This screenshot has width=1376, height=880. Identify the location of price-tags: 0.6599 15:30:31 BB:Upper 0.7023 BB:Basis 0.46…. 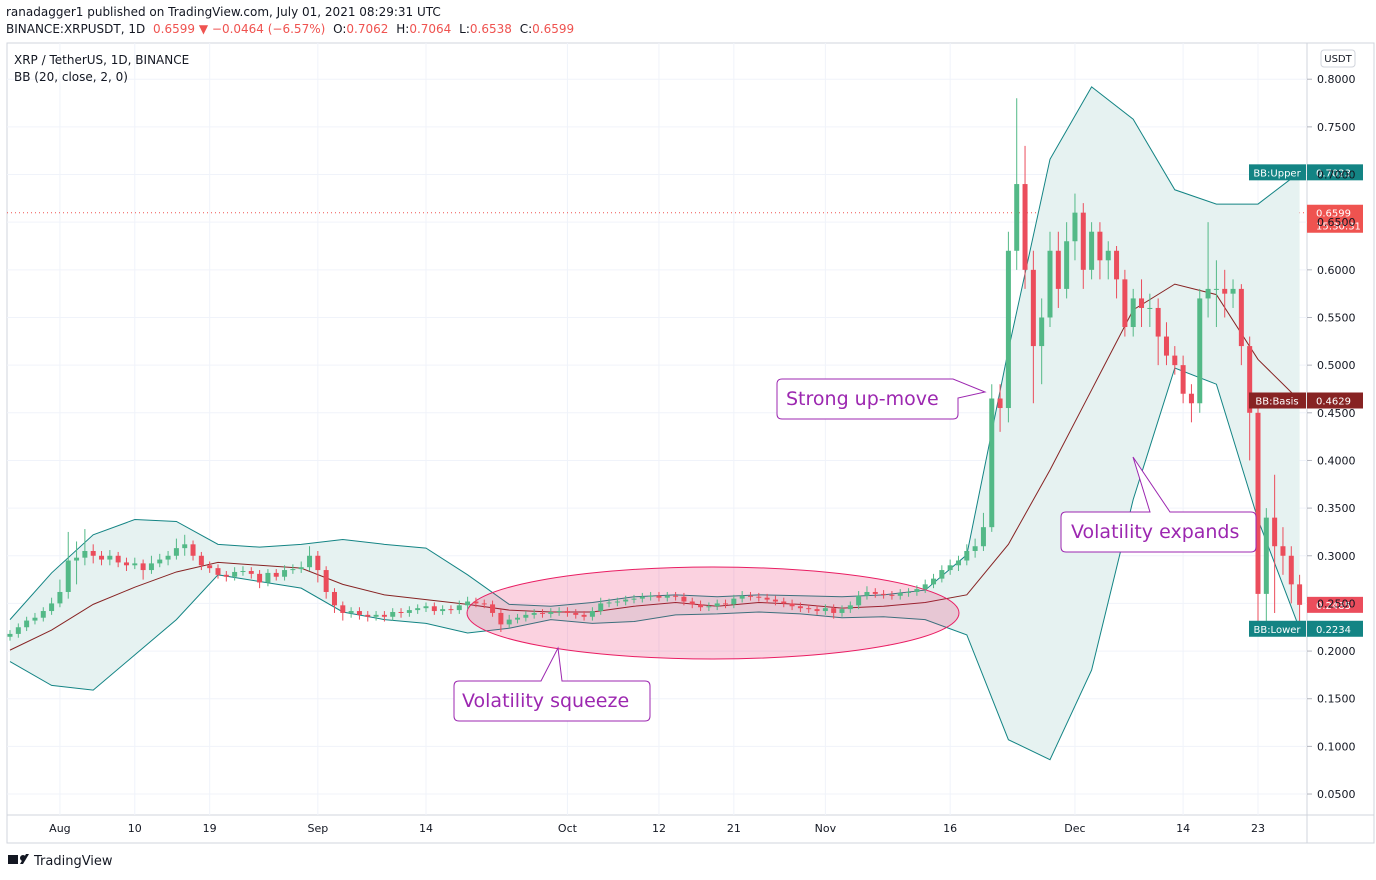
(1306, 400).